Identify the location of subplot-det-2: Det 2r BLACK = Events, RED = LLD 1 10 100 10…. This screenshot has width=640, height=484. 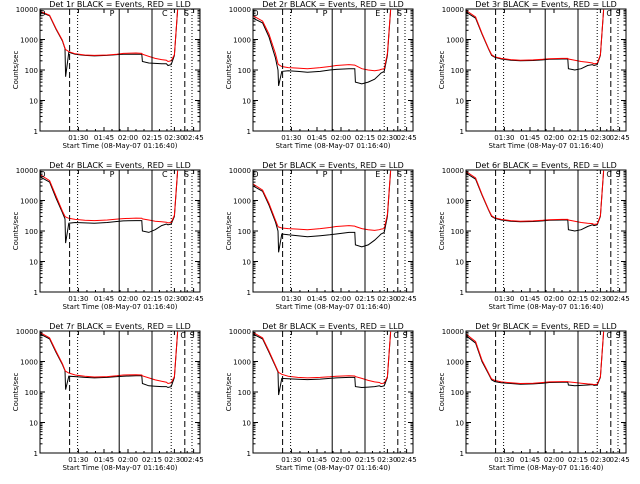
(321, 75).